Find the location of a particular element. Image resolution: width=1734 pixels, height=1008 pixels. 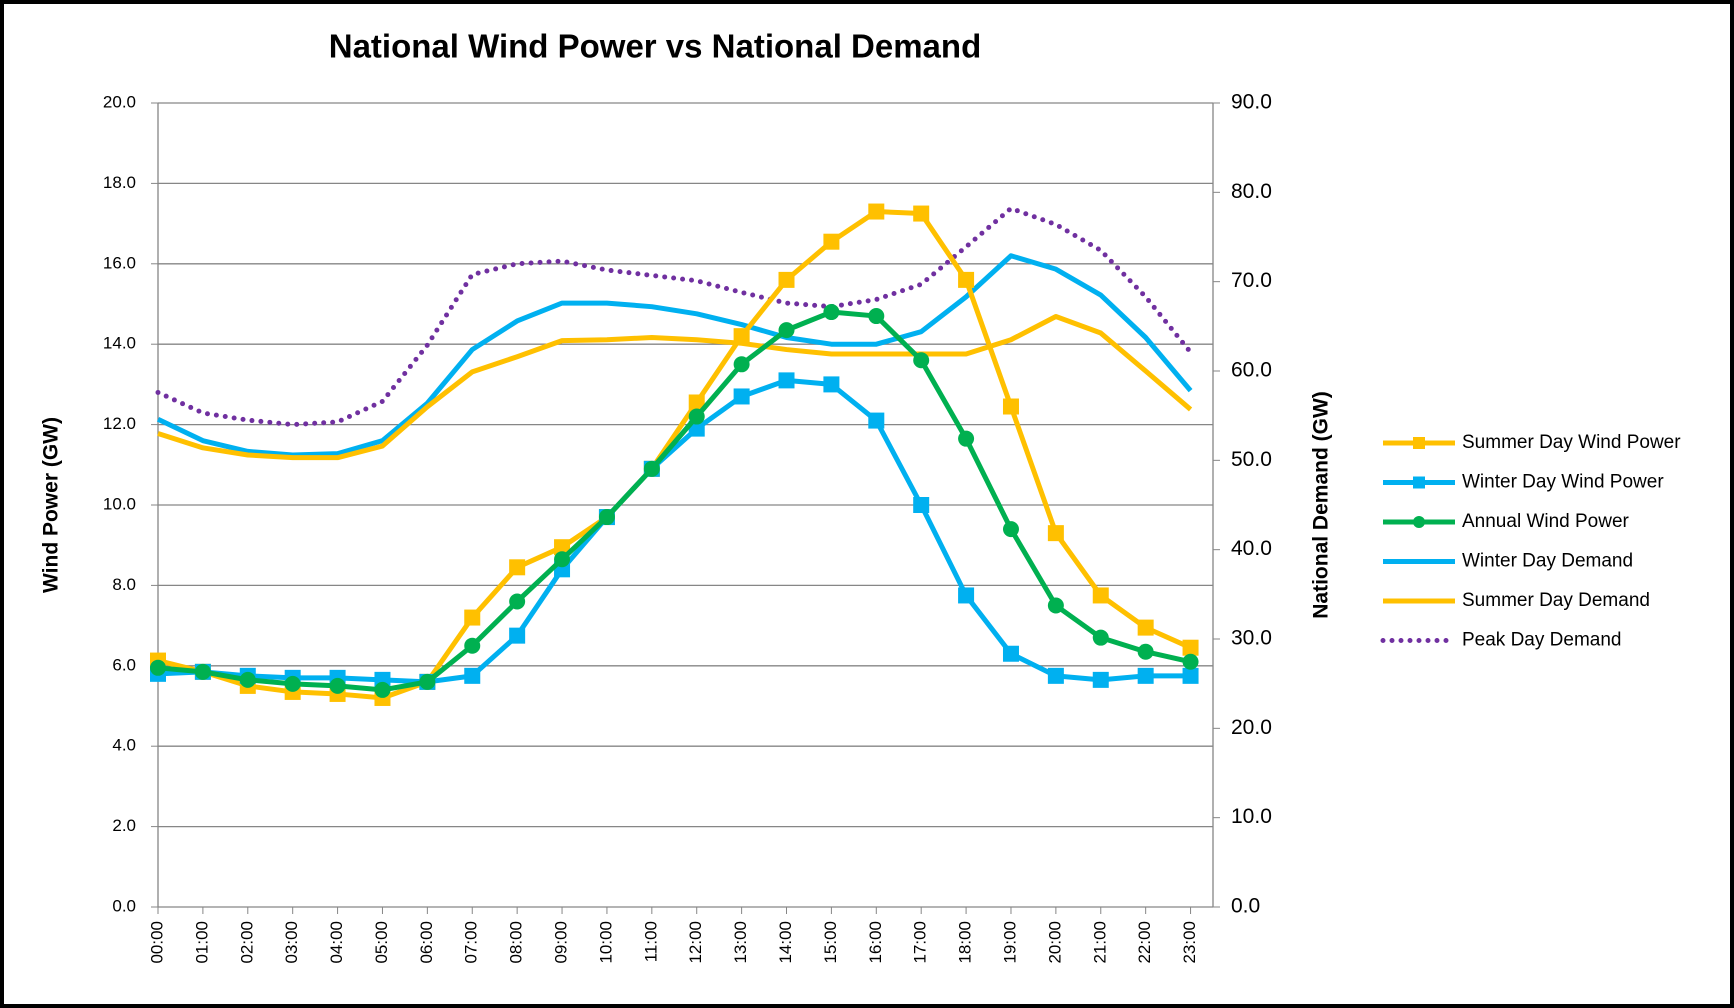

x-tick-label: 10:00 is located at coordinates (605, 942).